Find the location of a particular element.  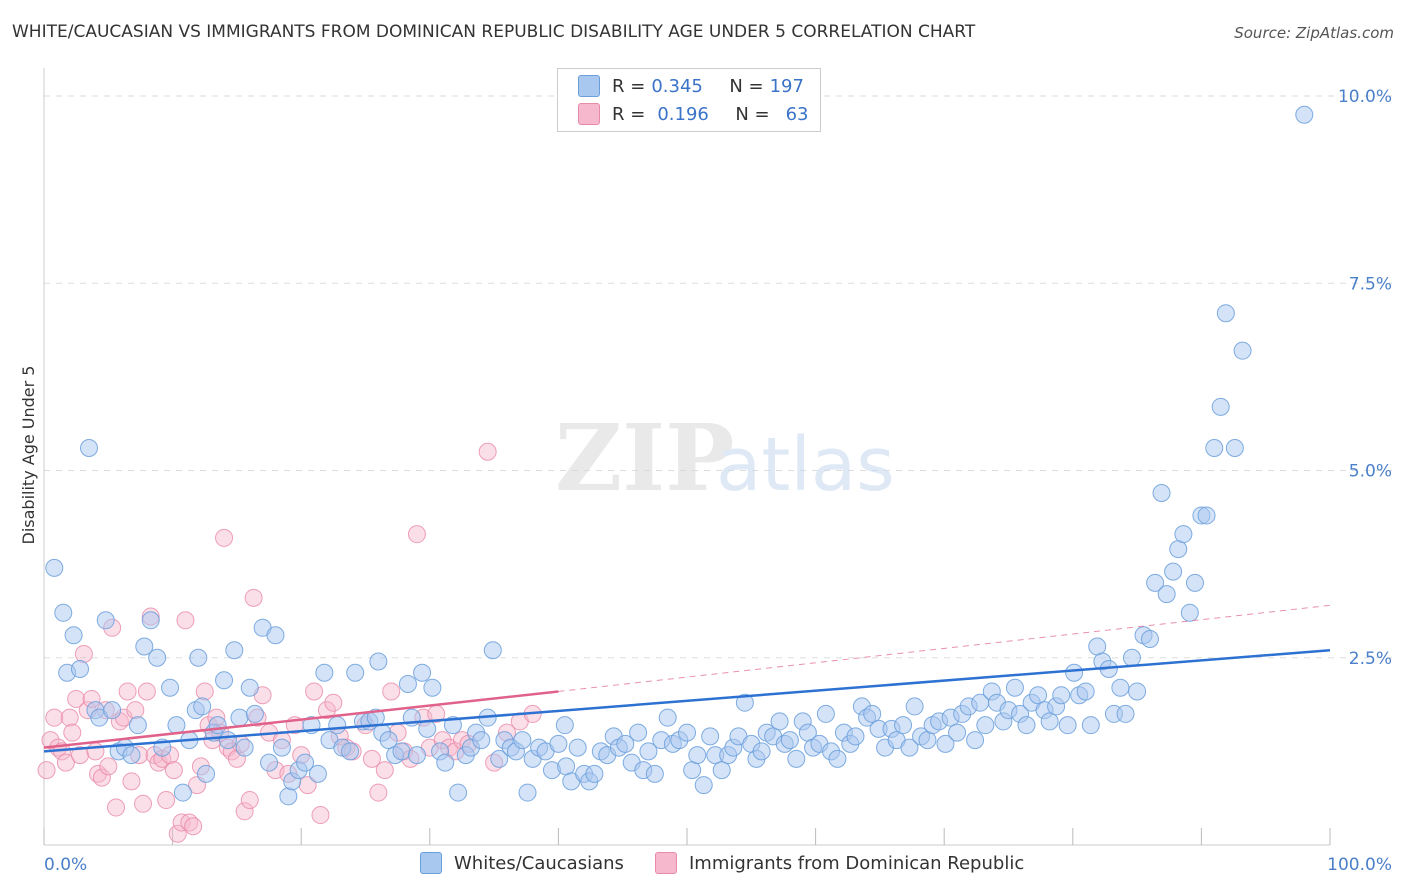

watermark: ZIP atlas is located at coordinates (725, 458).